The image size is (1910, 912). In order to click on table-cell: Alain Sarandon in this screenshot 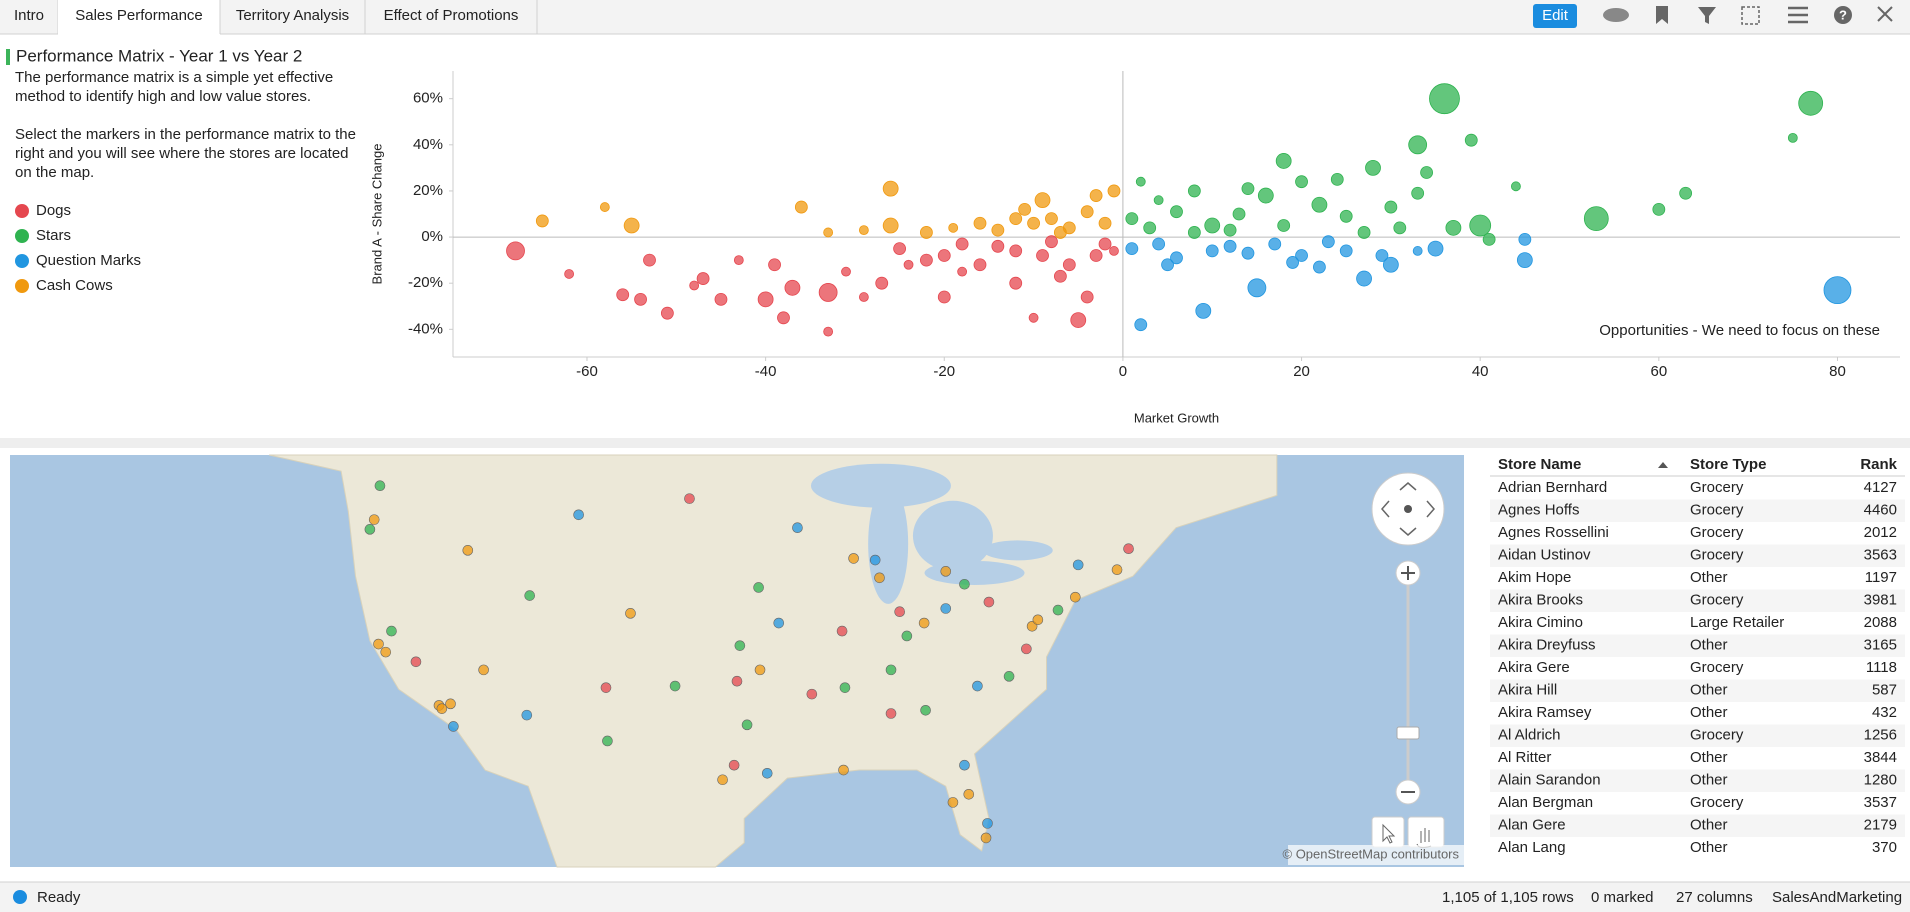, I will do `click(1549, 779)`.